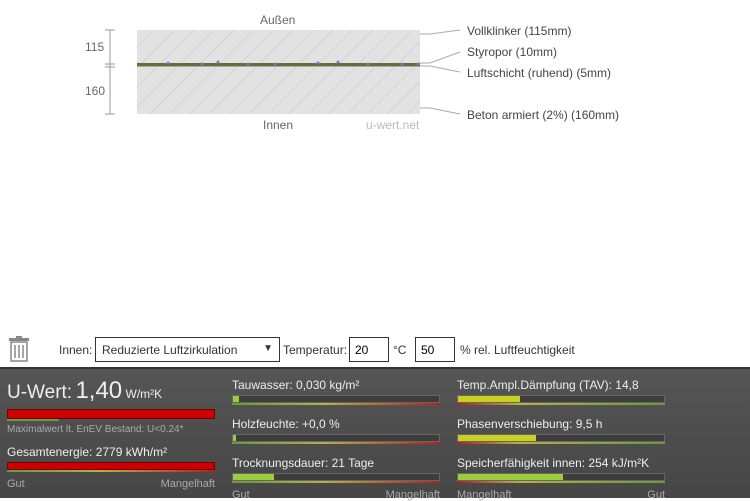 The width and height of the screenshot is (750, 501). What do you see at coordinates (170, 350) in the screenshot?
I see `inside-climate-value: Reduzierte Luftzirkulation` at bounding box center [170, 350].